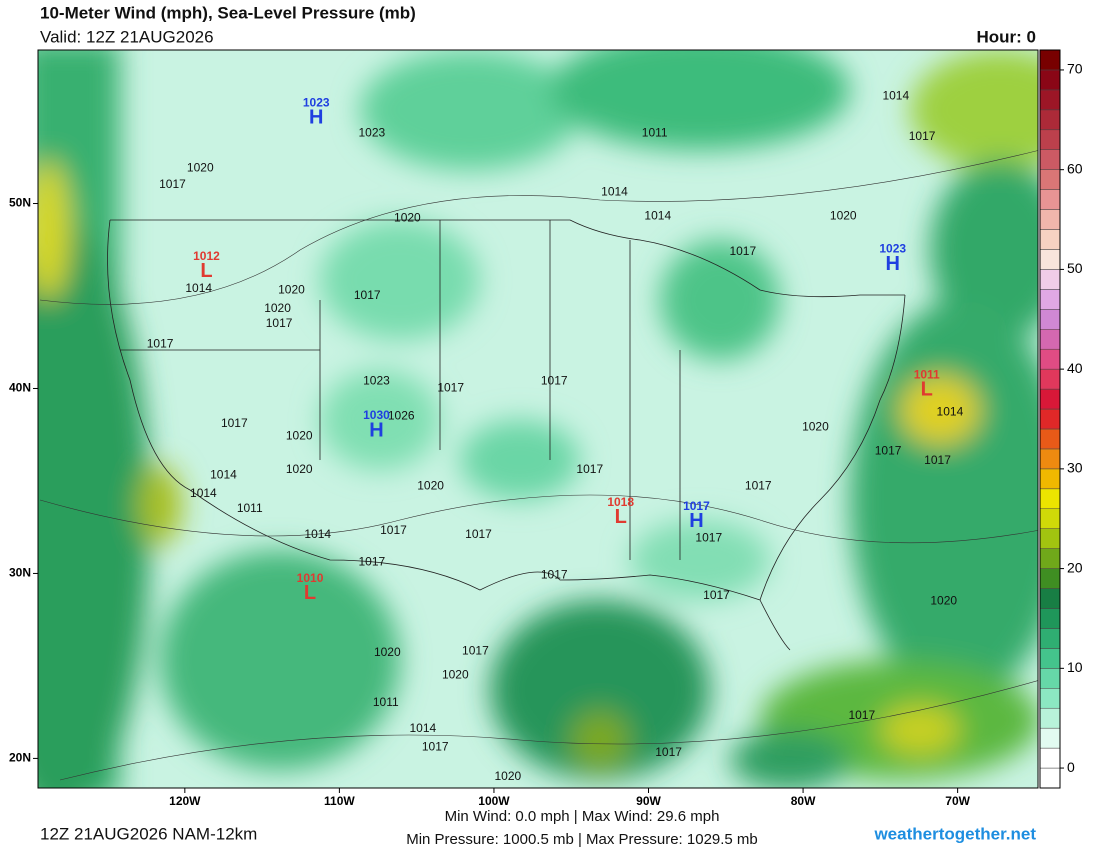 The image size is (1100, 855). Describe the element at coordinates (1071, 767) in the screenshot. I see `colorbar-tick-label: 0` at that location.